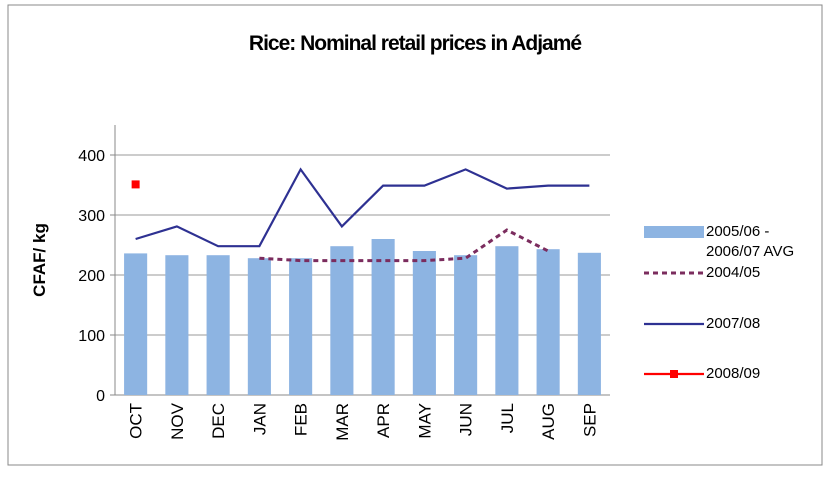  What do you see at coordinates (507, 418) in the screenshot?
I see `x-tick-label: JUL` at bounding box center [507, 418].